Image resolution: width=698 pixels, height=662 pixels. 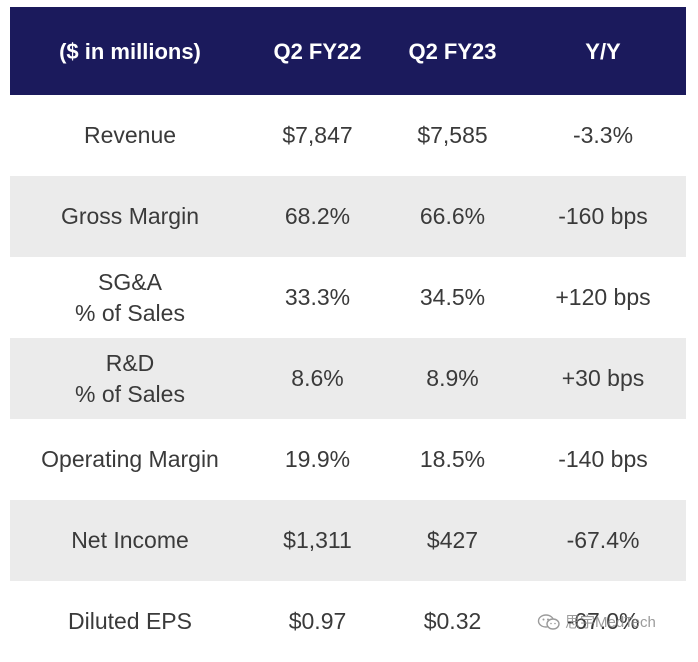 I want to click on value-q2-fy22: $7,847, so click(x=317, y=135).